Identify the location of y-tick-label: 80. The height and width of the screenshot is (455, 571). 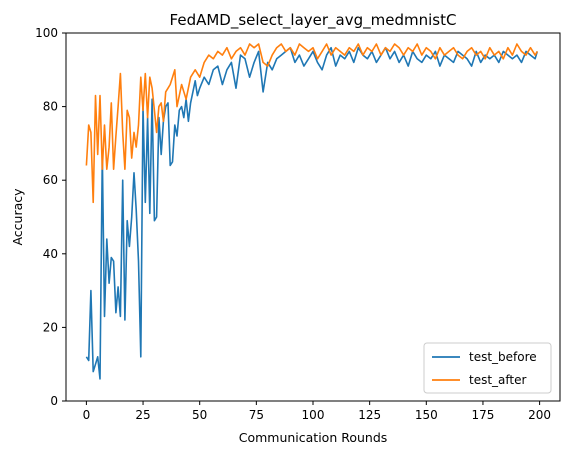
(50, 107).